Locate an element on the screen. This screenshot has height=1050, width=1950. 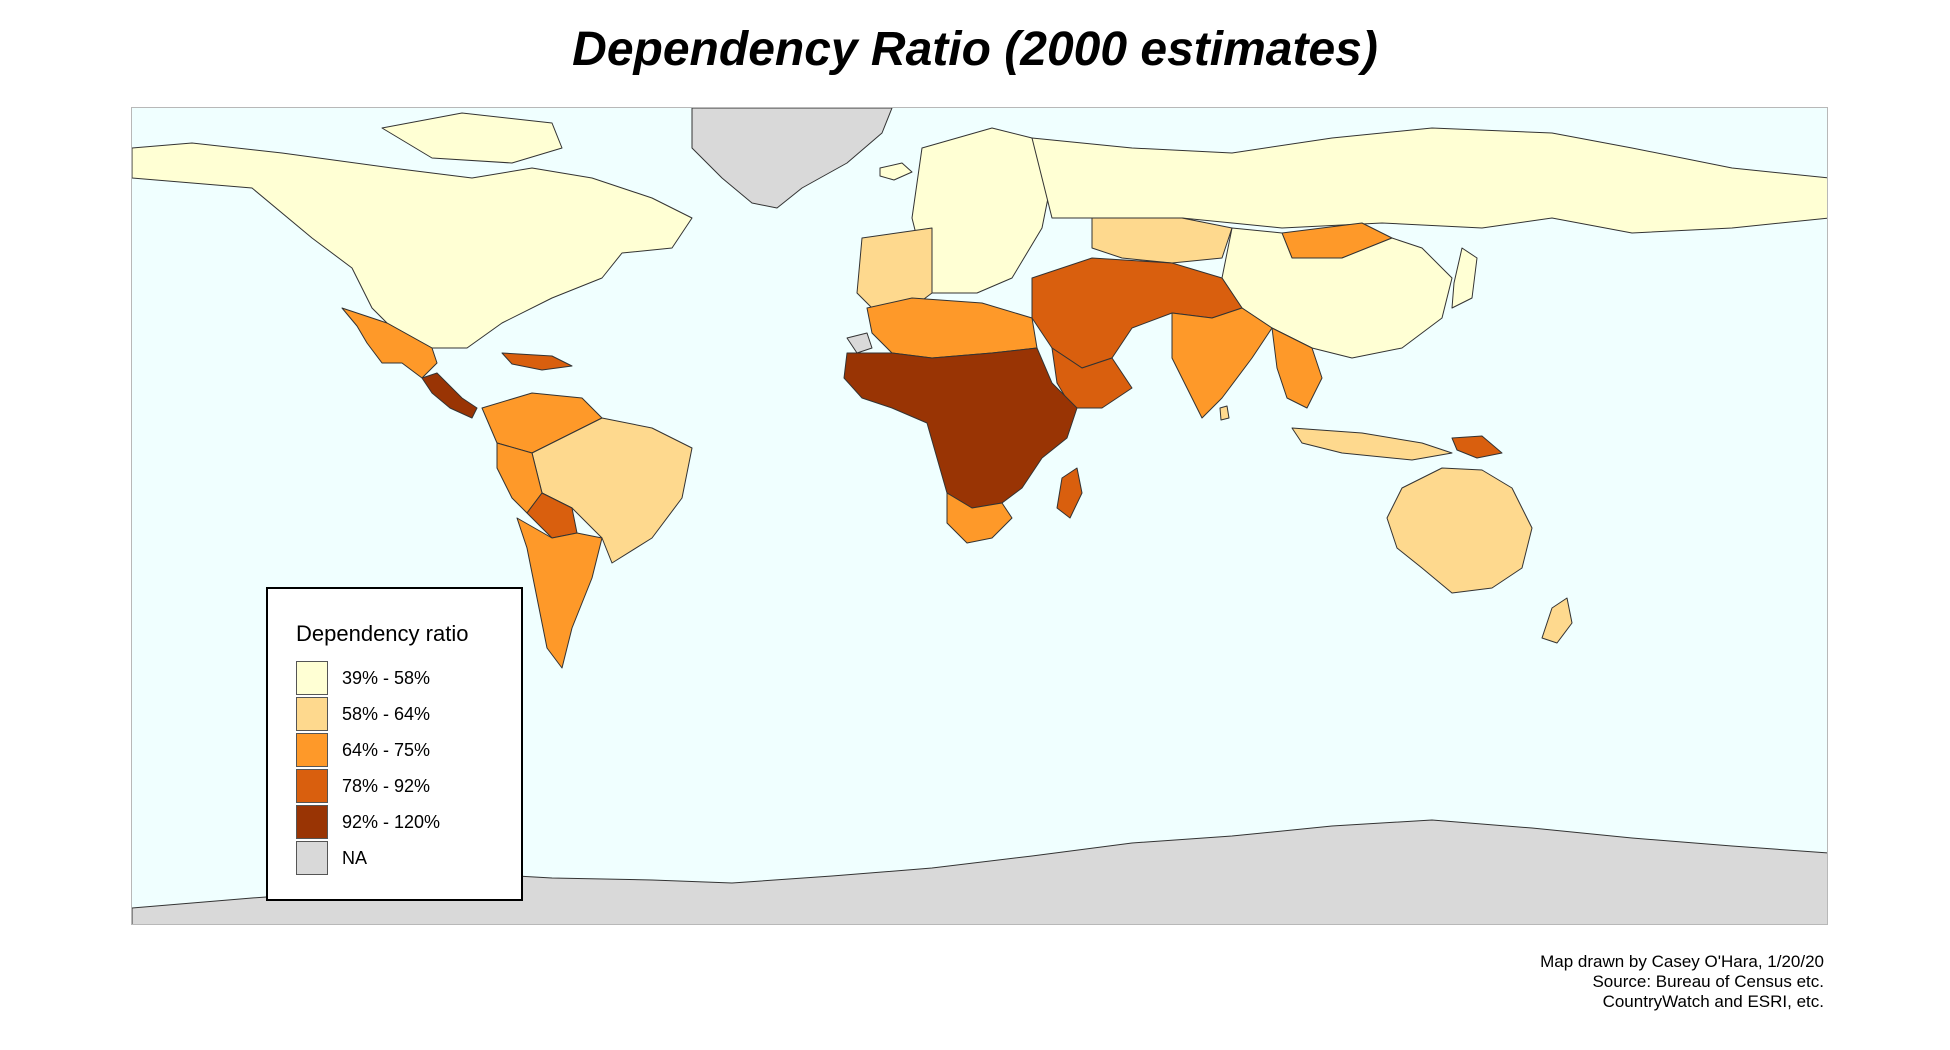
region-greenland is located at coordinates (792, 158).